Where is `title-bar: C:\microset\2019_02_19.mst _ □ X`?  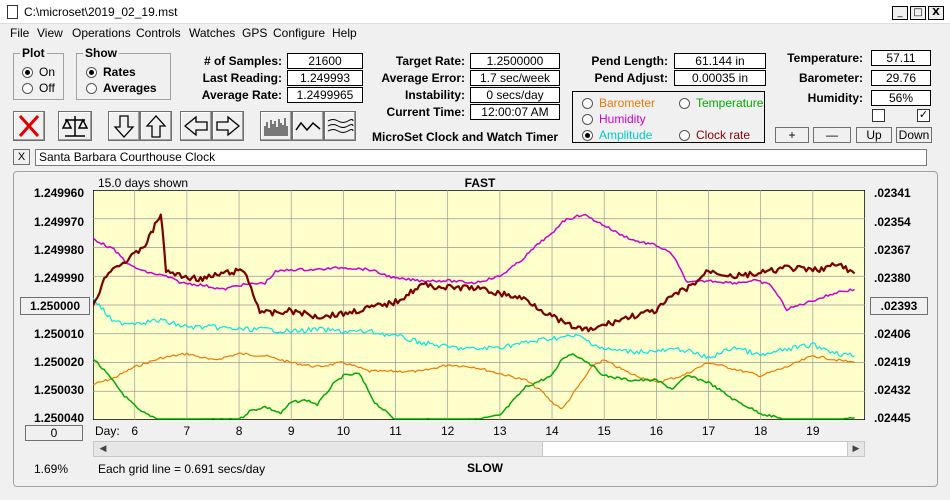 title-bar: C:\microset\2019_02_19.mst _ □ X is located at coordinates (475, 12).